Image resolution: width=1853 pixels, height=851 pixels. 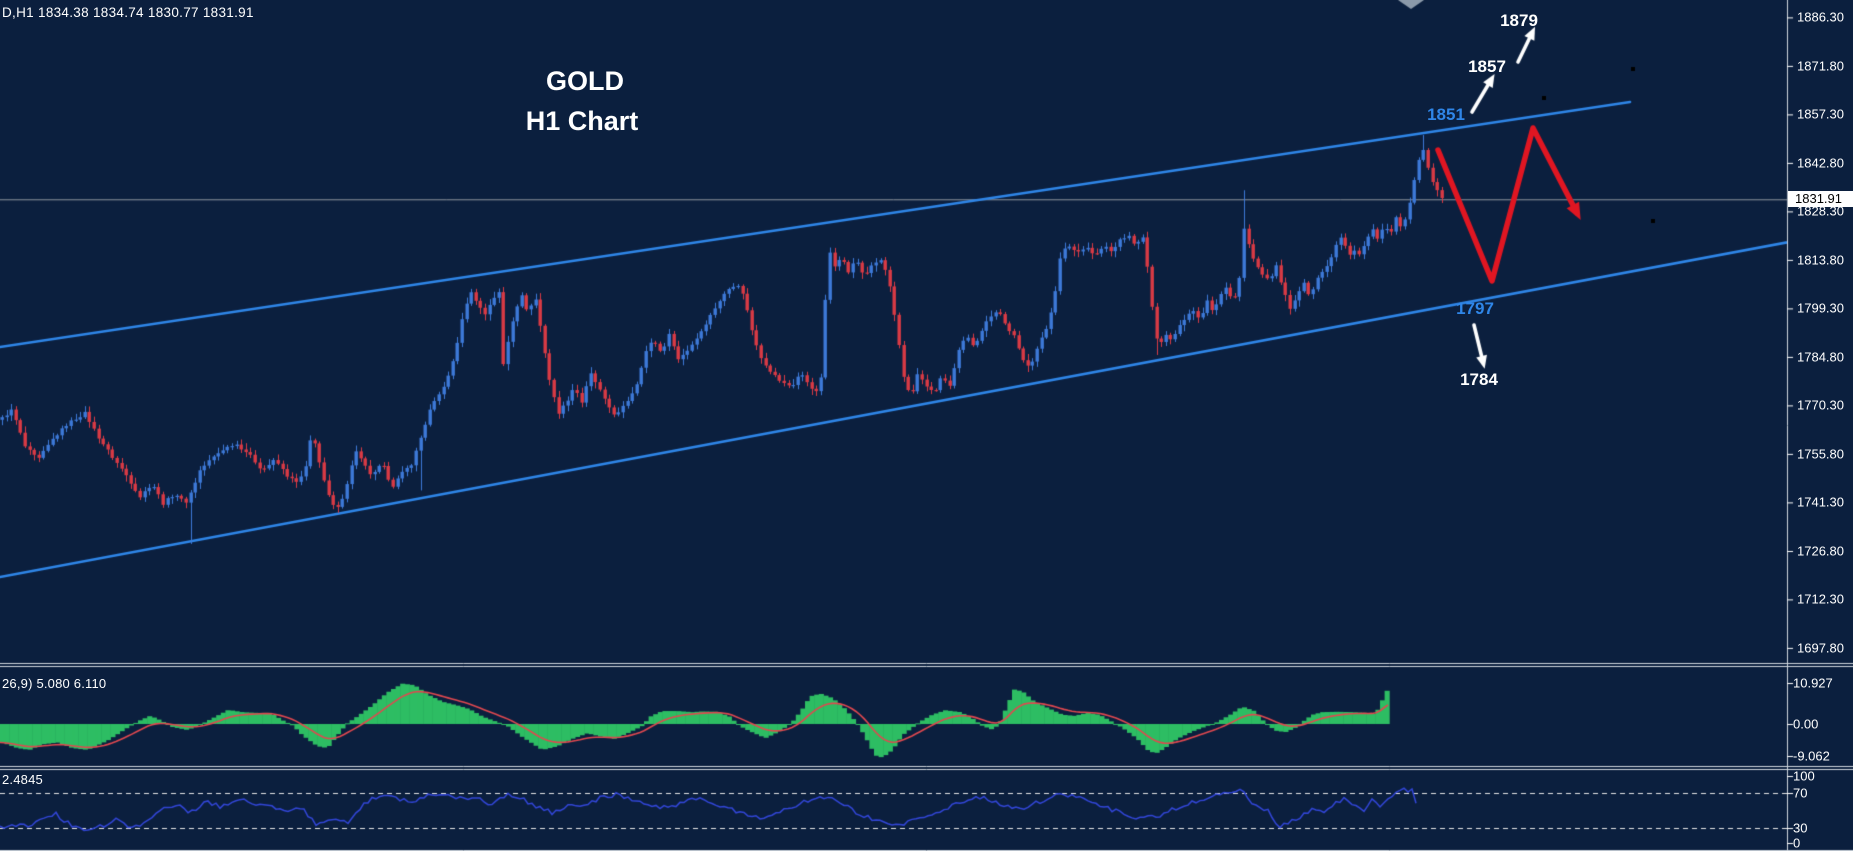 What do you see at coordinates (1446, 114) in the screenshot?
I see `annotation-channel-top-1851: 1851` at bounding box center [1446, 114].